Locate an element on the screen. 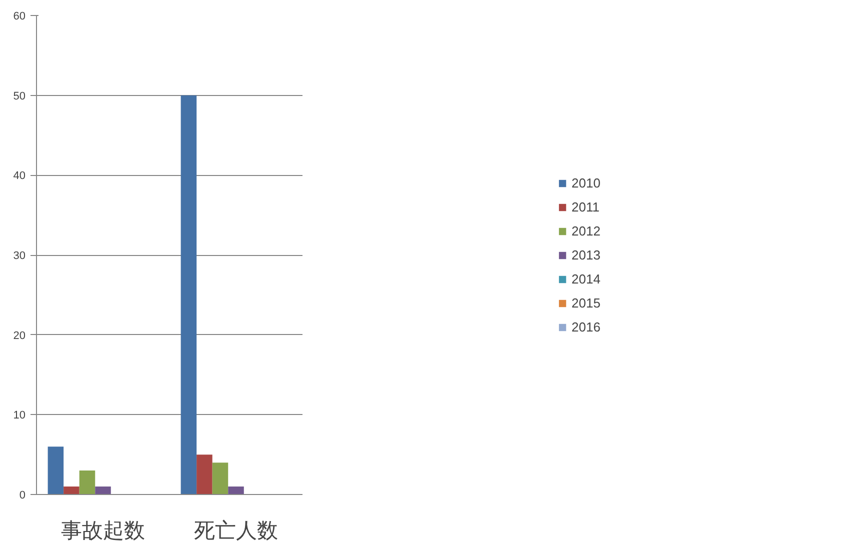 This screenshot has height=545, width=856. legend-label: 2013 is located at coordinates (586, 254).